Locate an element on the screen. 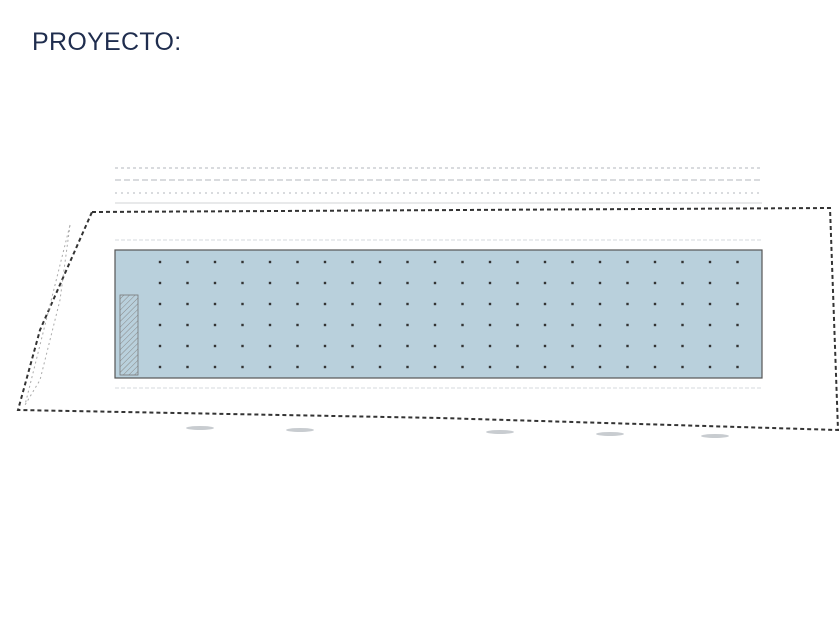  hatched-area is located at coordinates (129, 335).